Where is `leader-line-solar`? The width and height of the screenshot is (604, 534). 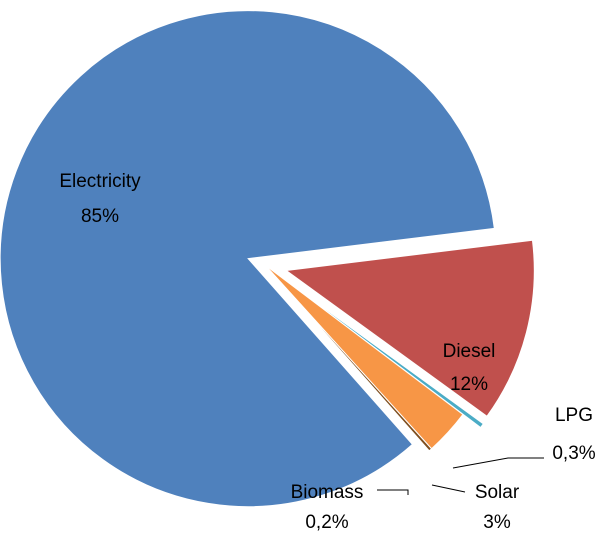 leader-line-solar is located at coordinates (448, 488).